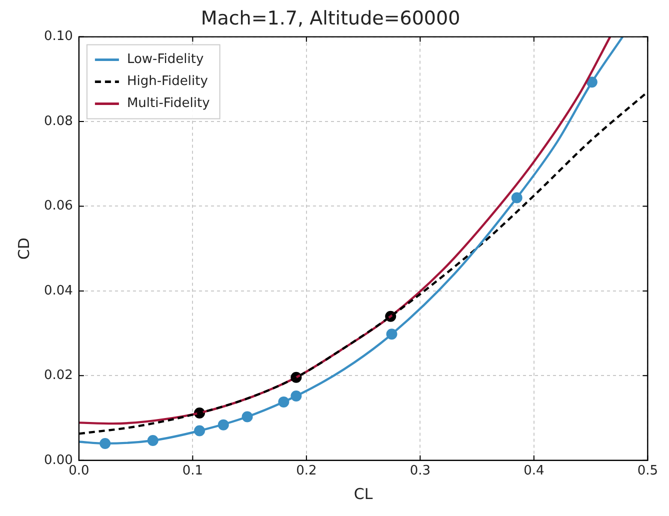 The width and height of the screenshot is (669, 516). I want to click on legend-label: High-Fidelity, so click(167, 82).